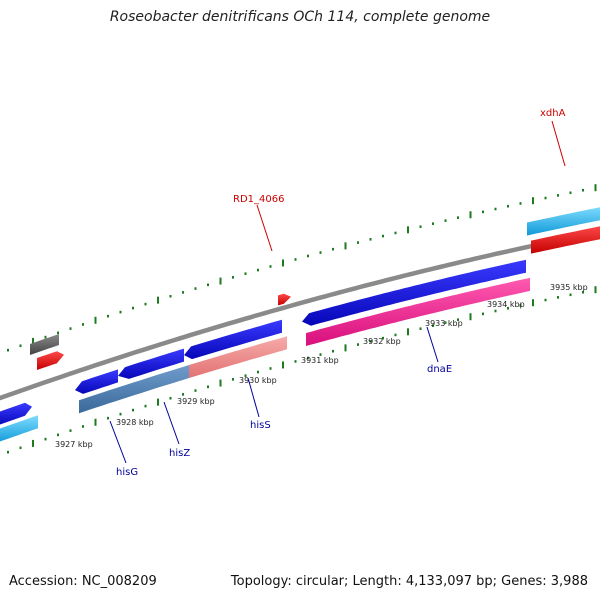 The image size is (600, 600). What do you see at coordinates (196, 401) in the screenshot?
I see `scale-label: 3929 kbp` at bounding box center [196, 401].